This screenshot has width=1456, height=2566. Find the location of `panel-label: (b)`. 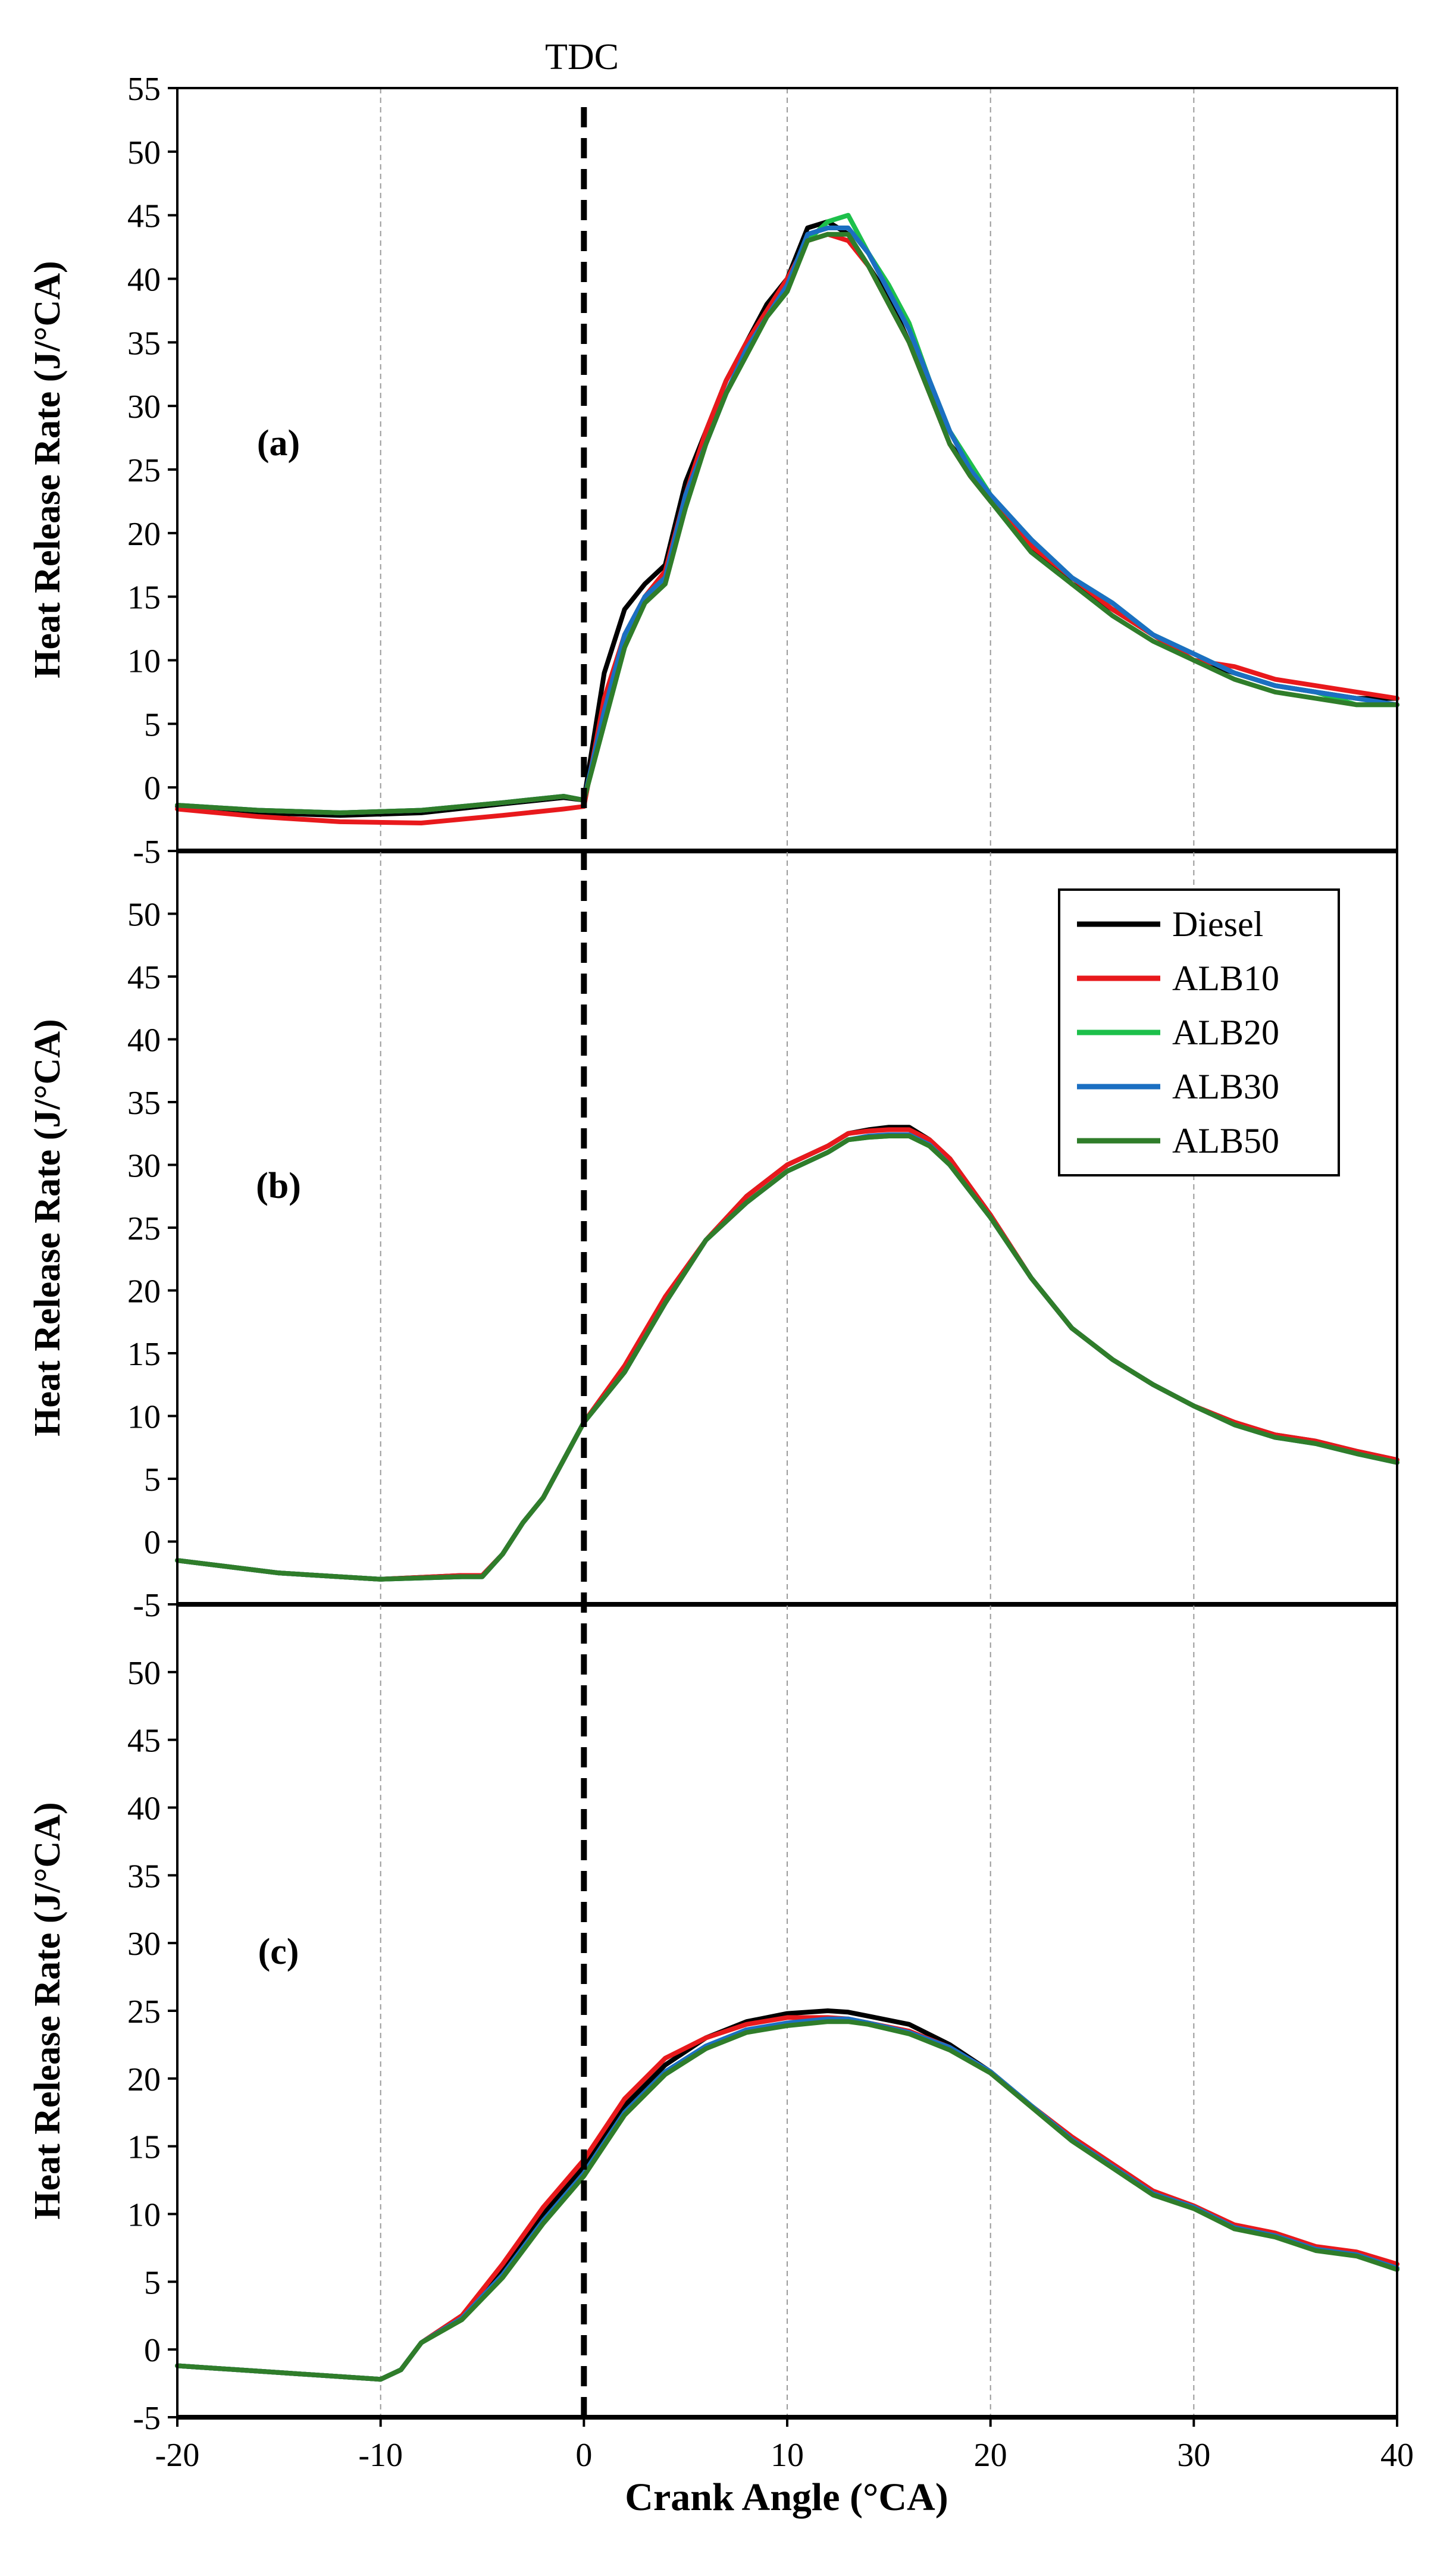

panel-label: (b) is located at coordinates (278, 1186).